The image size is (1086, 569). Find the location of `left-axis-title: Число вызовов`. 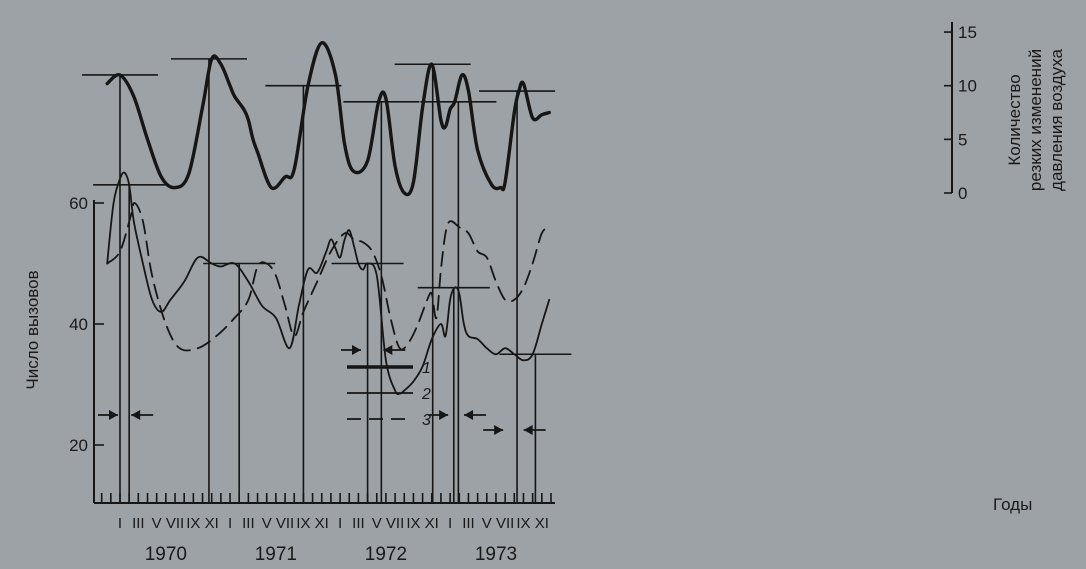

left-axis-title: Число вызовов is located at coordinates (32, 329).